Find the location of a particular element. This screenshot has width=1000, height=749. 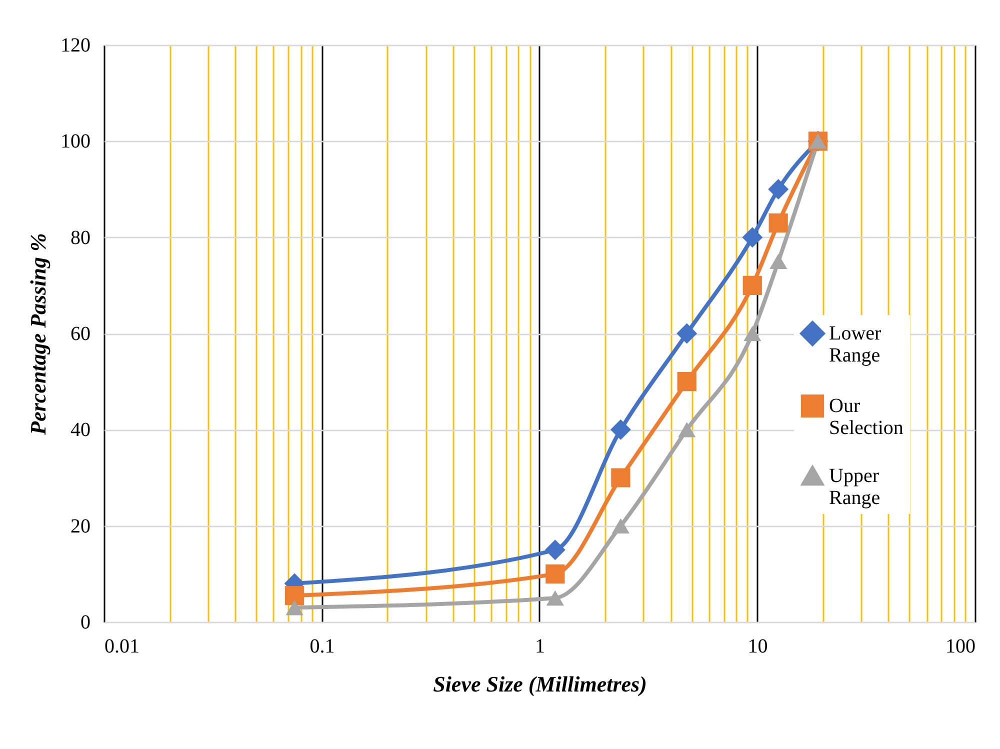

legend-label: Our Selection is located at coordinates (866, 417).